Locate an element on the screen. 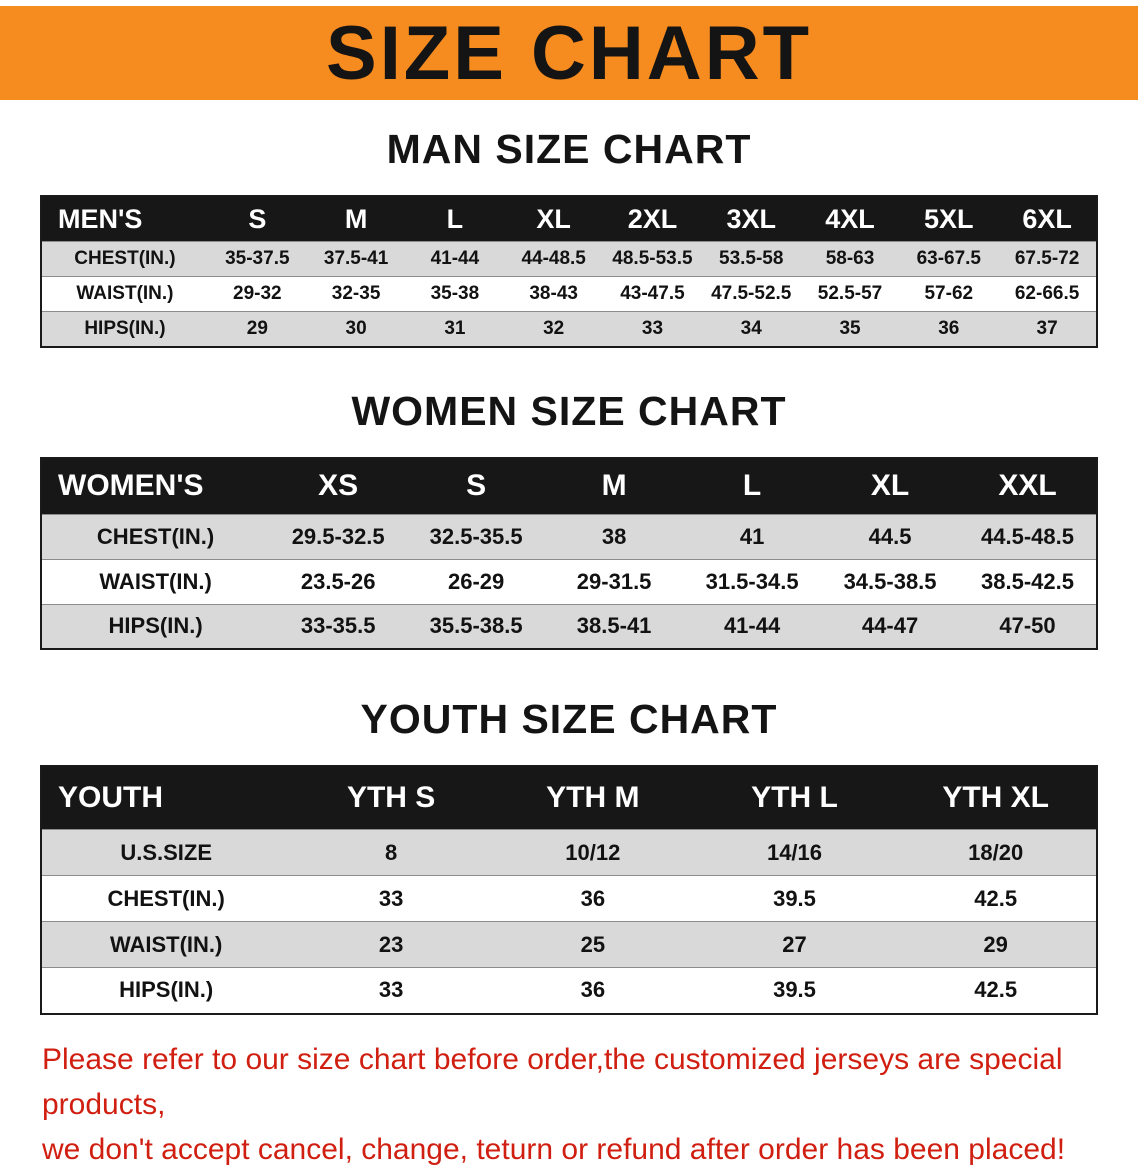  measurement-value: 23 is located at coordinates (391, 944).